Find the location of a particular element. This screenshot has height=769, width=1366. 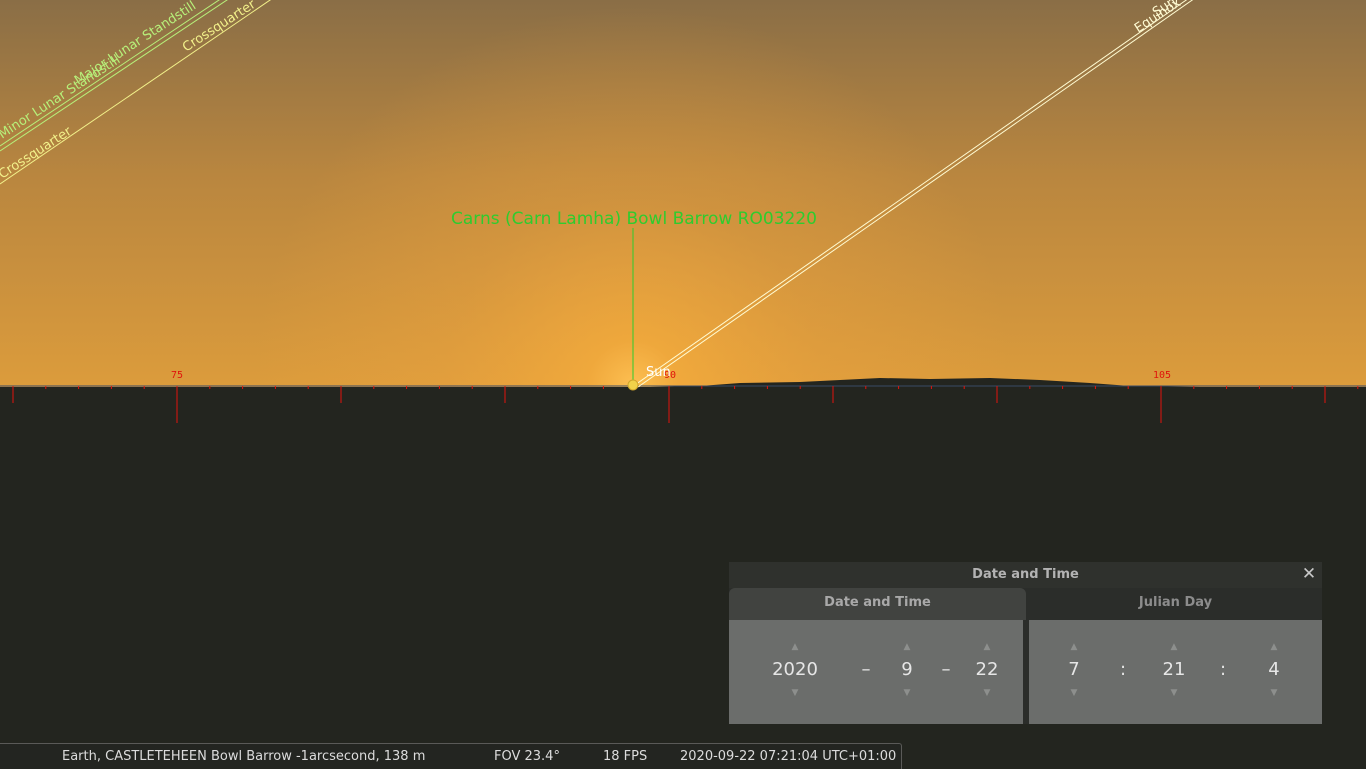

minor-lunar-standstill-line is located at coordinates (110, 73).